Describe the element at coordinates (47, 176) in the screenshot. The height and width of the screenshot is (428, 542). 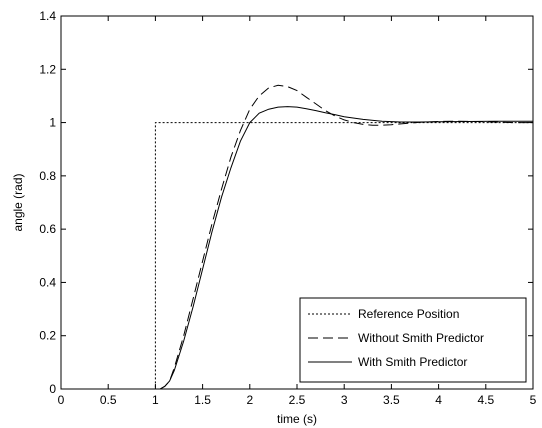
I see `y-tick-label: 0.8` at that location.